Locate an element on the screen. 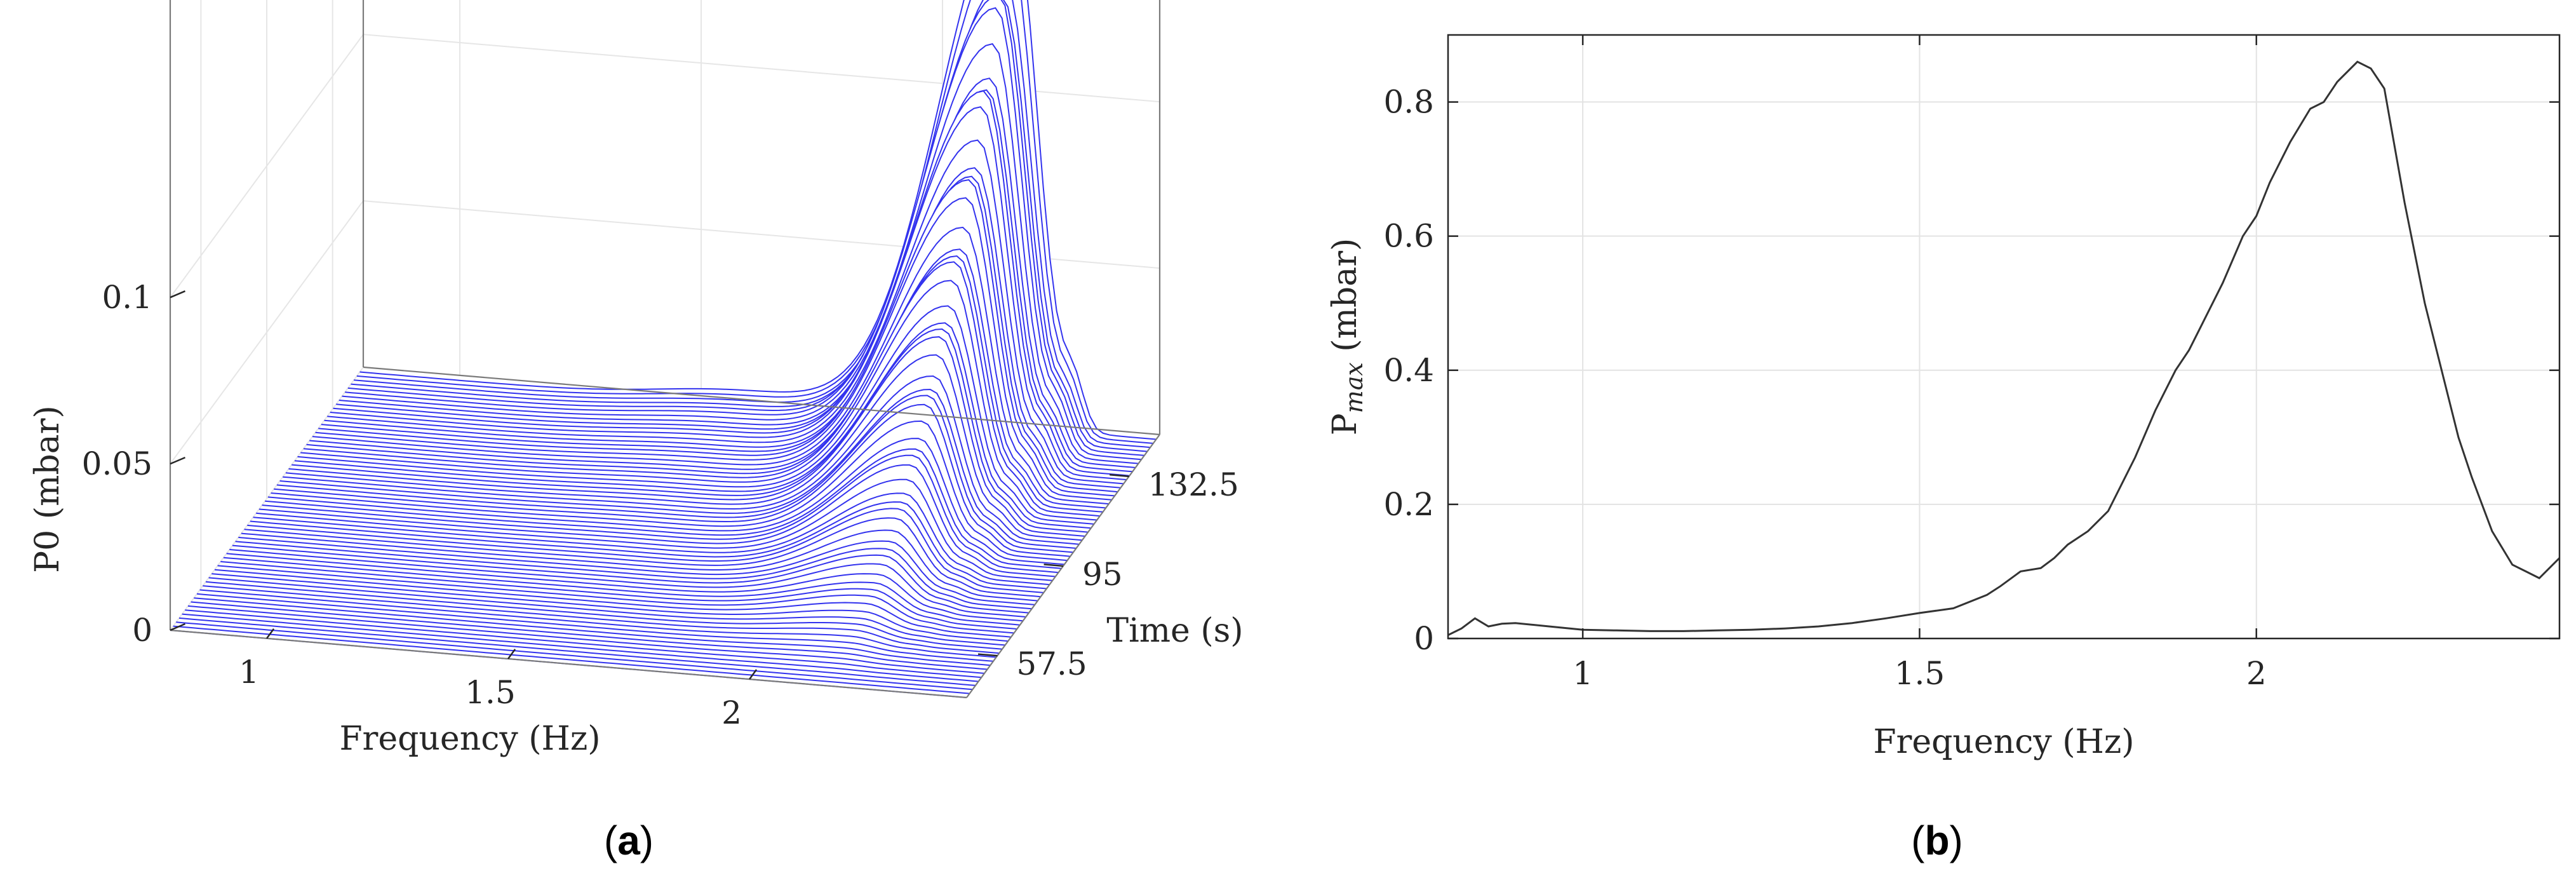  x-axis-line is located at coordinates (568, 664).